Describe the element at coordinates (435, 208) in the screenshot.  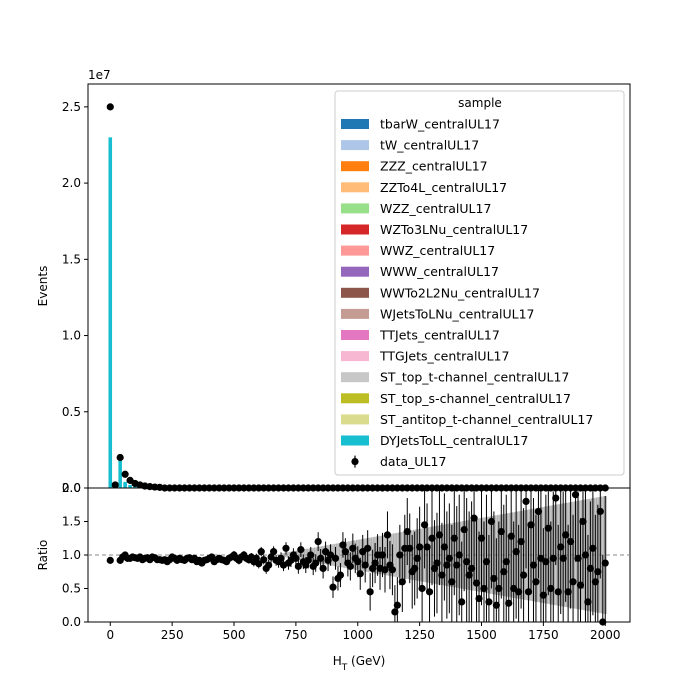
I see `legend-label: WZZ_centralUL17` at that location.